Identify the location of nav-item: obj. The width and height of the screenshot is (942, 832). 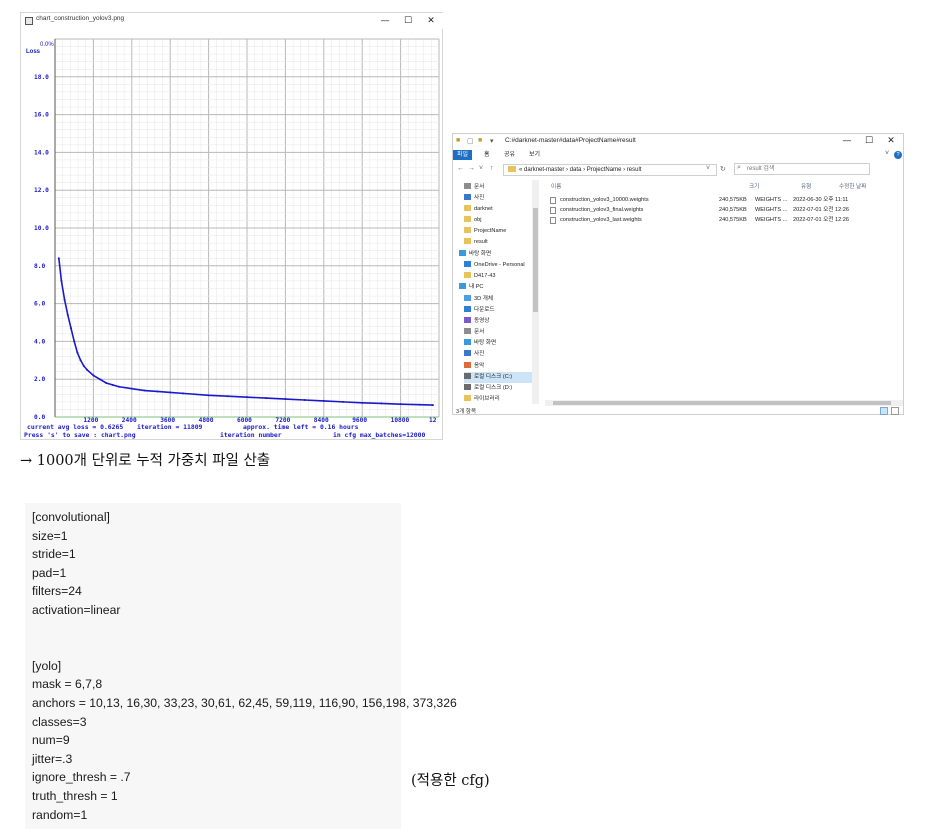
(503, 220).